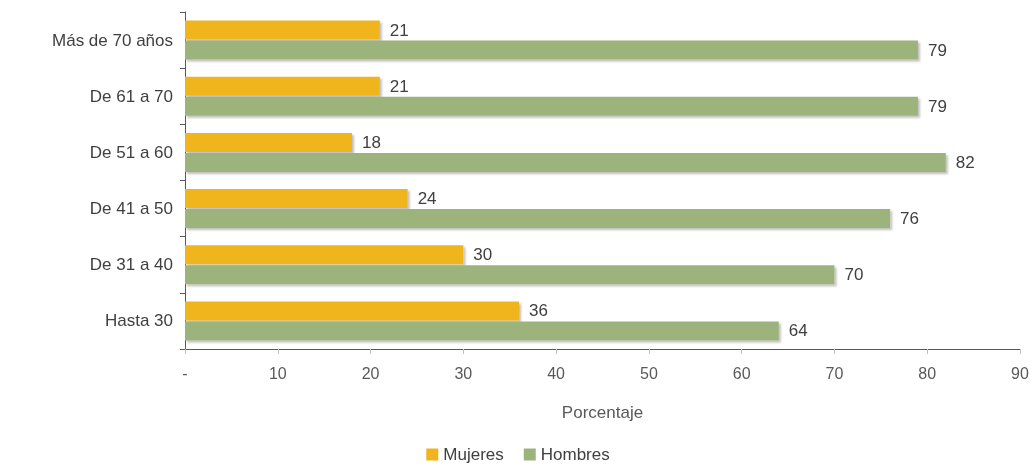 This screenshot has height=468, width=1036. What do you see at coordinates (910, 219) in the screenshot?
I see `data-label: 76` at bounding box center [910, 219].